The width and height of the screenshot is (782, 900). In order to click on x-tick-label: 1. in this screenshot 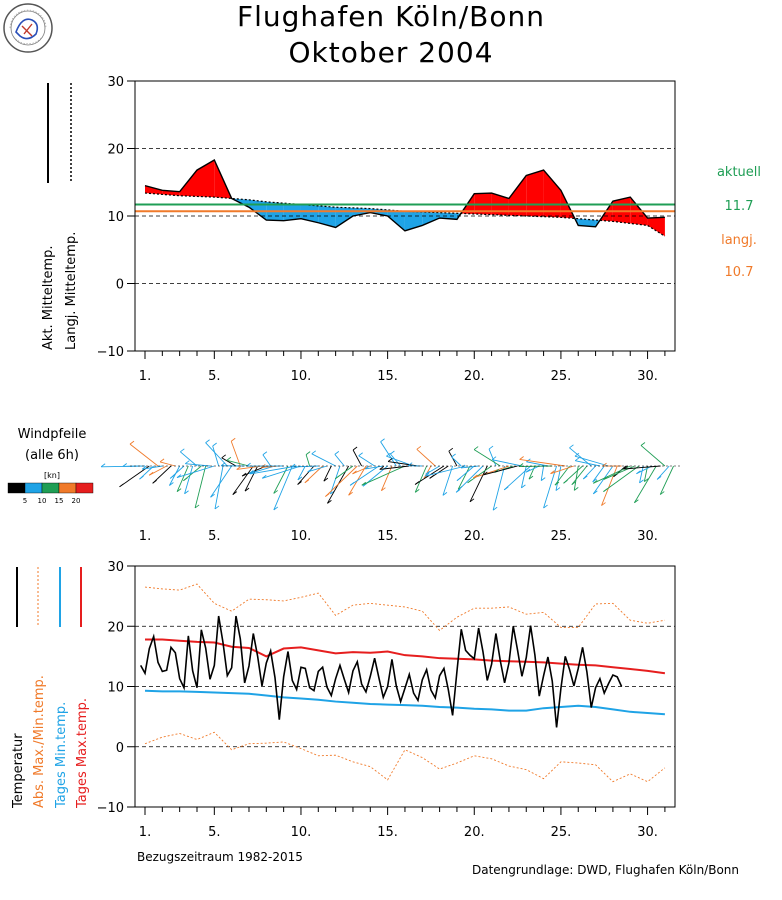, I will do `click(145, 832)`.